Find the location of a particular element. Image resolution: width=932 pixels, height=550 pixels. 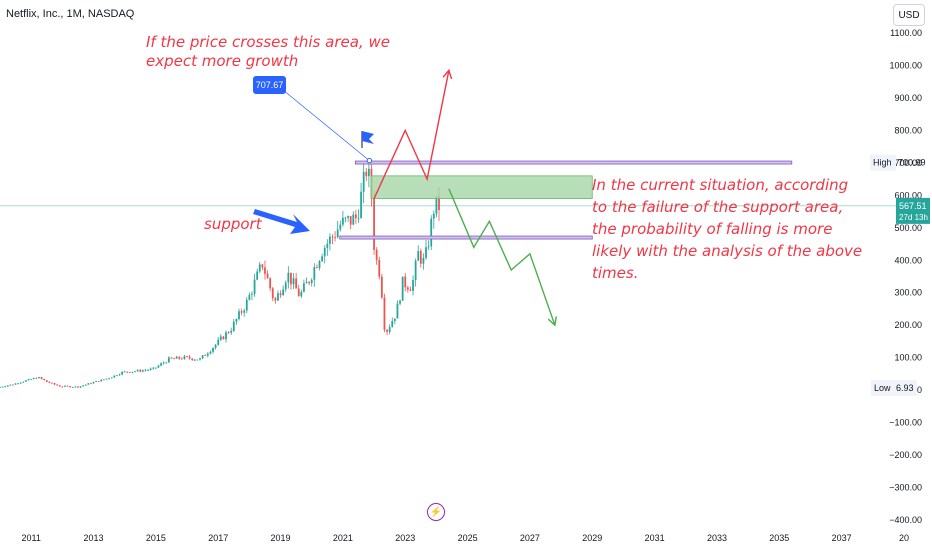

x-tick-label: 2023 is located at coordinates (405, 538).